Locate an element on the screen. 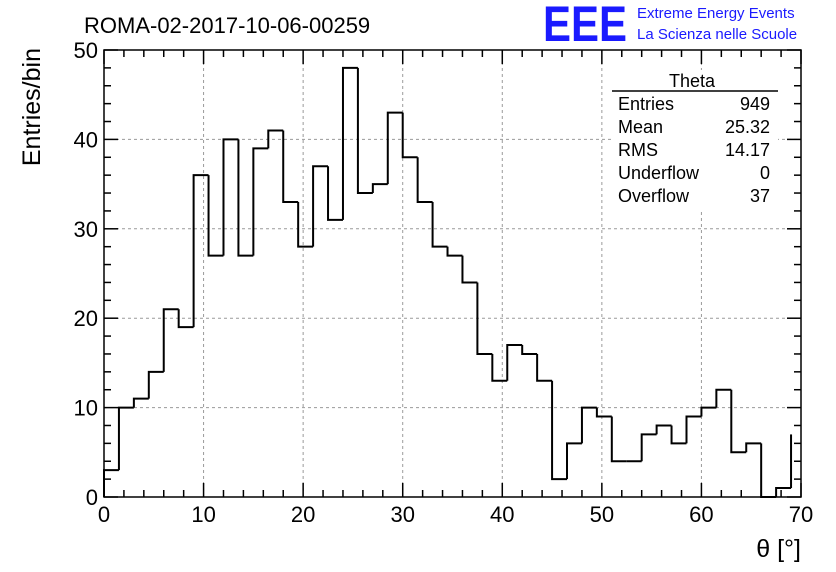 The image size is (836, 572). y-axis-label: Entries/bin is located at coordinates (32, 107).